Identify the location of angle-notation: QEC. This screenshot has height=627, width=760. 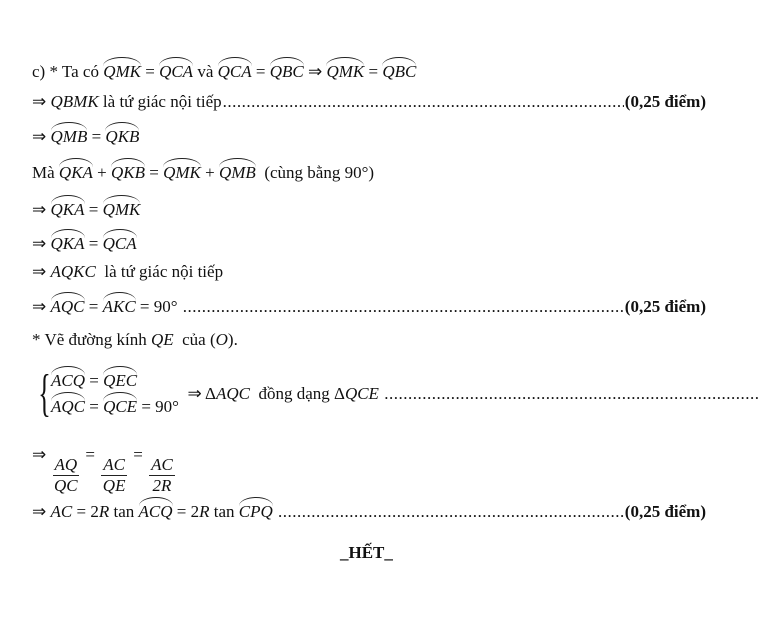
(120, 378).